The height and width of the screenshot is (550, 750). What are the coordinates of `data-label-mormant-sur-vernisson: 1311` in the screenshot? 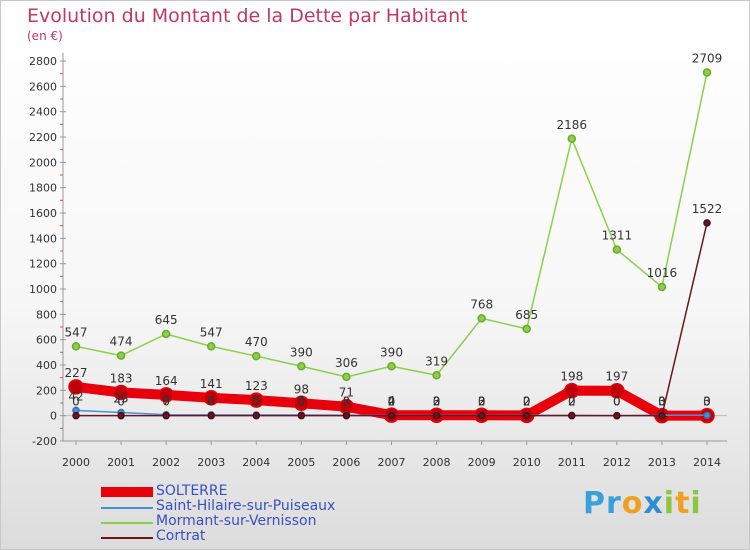 It's located at (617, 236).